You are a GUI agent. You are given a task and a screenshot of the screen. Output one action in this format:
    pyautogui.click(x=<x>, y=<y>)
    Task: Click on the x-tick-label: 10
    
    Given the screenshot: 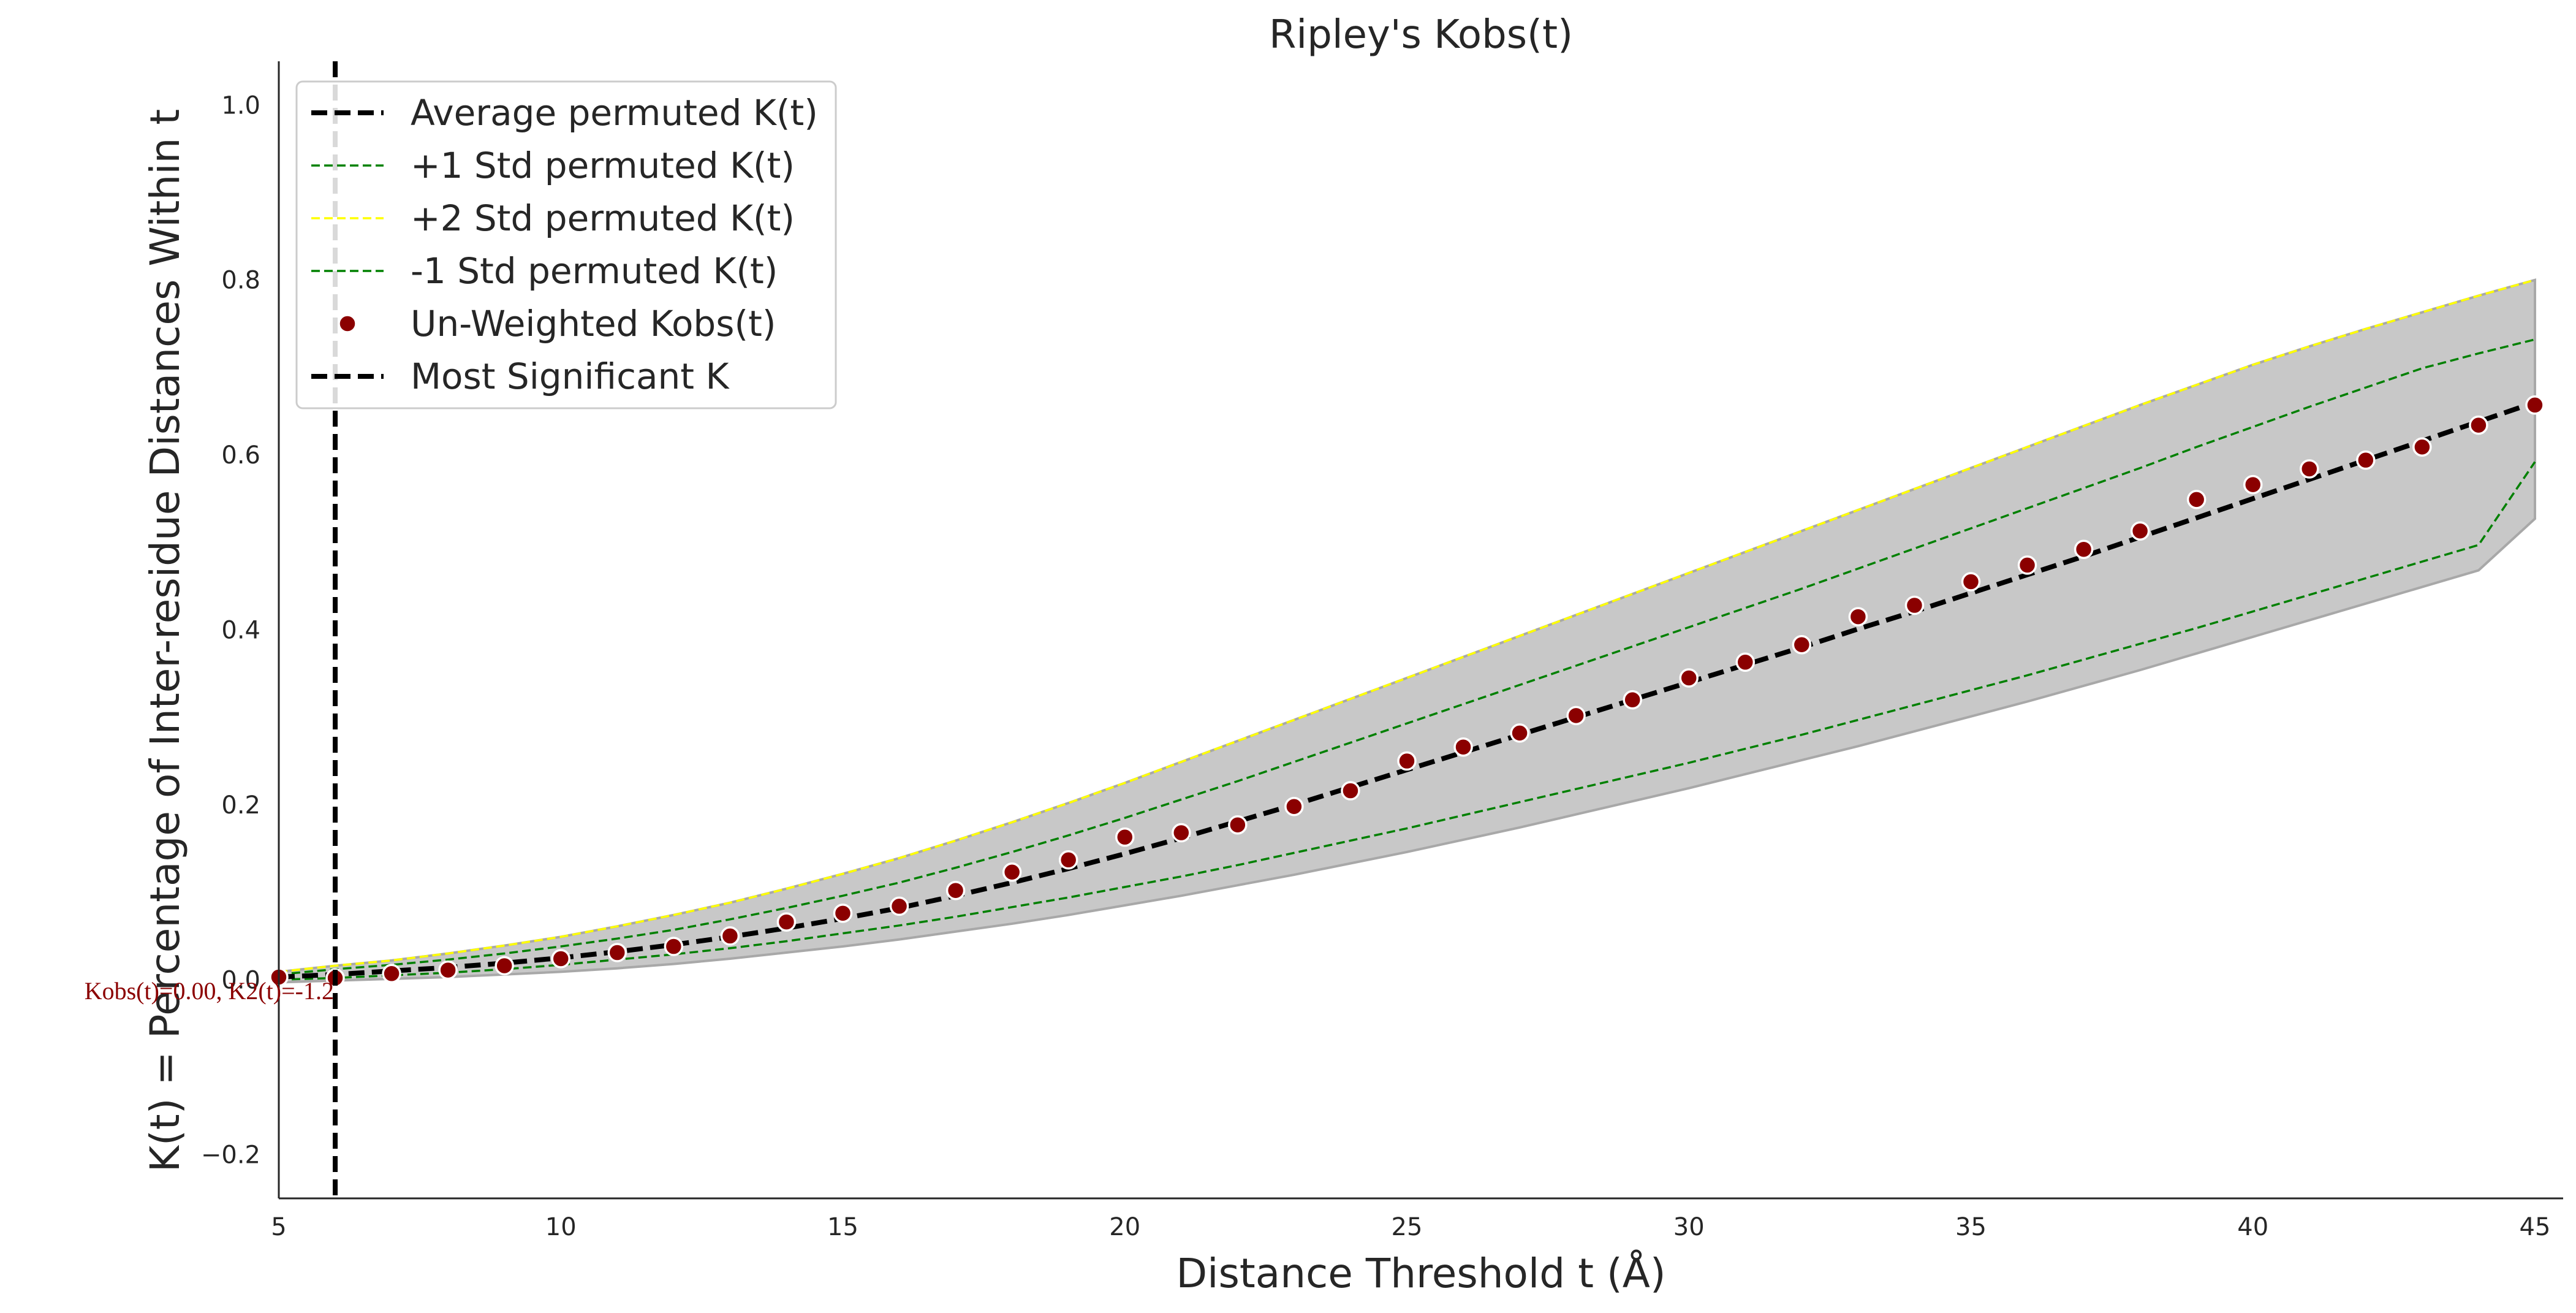 What is the action you would take?
    pyautogui.click(x=561, y=1227)
    